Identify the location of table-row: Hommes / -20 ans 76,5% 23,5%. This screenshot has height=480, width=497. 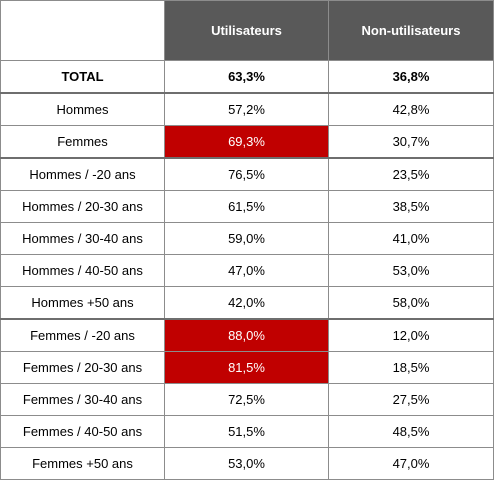
(247, 174).